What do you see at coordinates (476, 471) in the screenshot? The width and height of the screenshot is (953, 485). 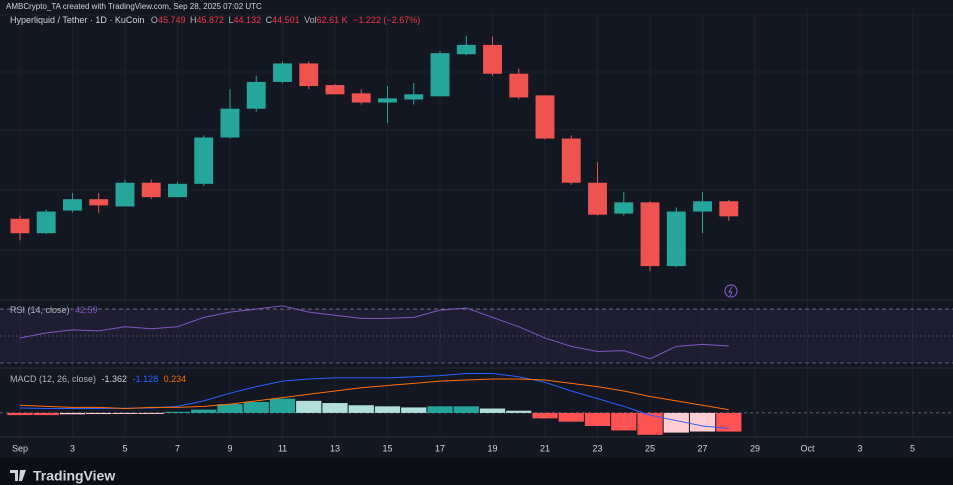 I see `footer-bar` at bounding box center [476, 471].